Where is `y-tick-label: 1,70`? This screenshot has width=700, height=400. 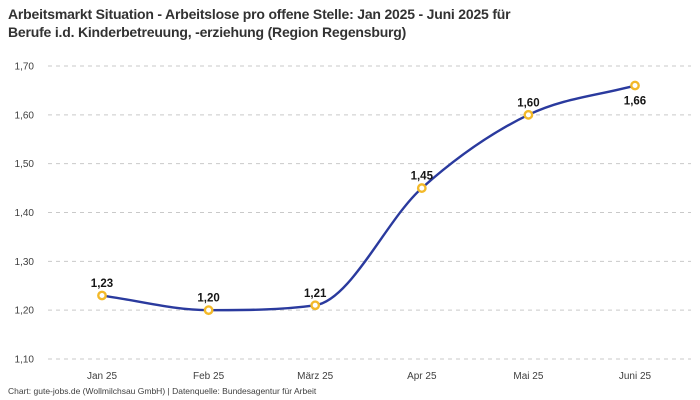
y-tick-label: 1,70 is located at coordinates (25, 67).